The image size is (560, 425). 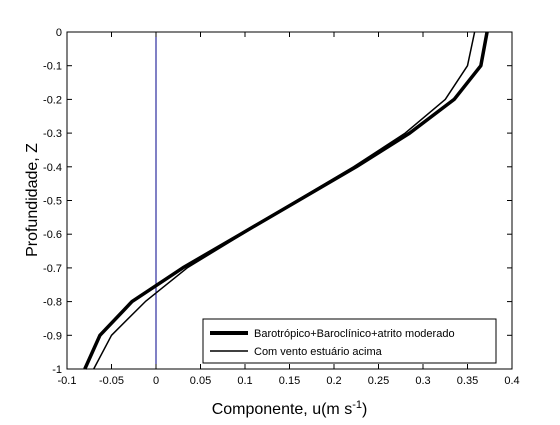 What do you see at coordinates (200, 381) in the screenshot?
I see `x-tick-label: 0.05` at bounding box center [200, 381].